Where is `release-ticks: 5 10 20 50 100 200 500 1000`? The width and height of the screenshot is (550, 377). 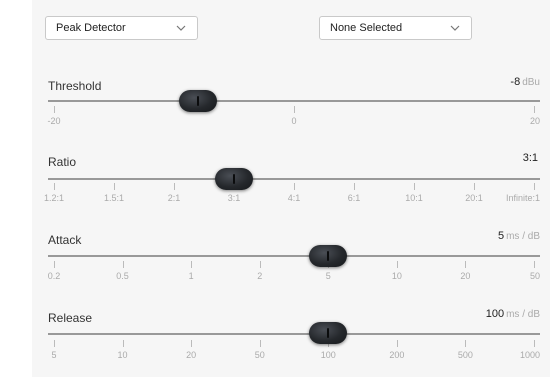 release-ticks: 5 10 20 50 100 200 500 1000 is located at coordinates (294, 355).